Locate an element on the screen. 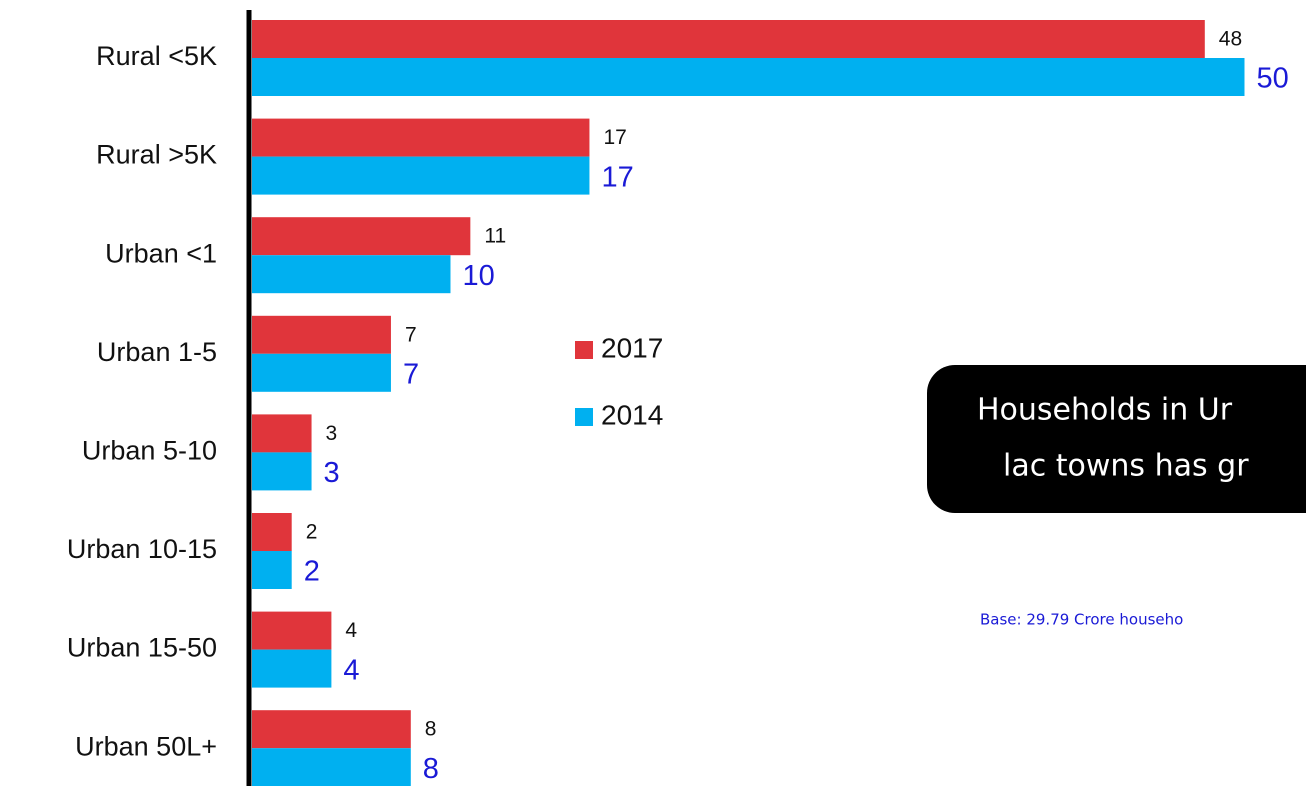 This screenshot has width=1306, height=786. value-label: 10 is located at coordinates (479, 276).